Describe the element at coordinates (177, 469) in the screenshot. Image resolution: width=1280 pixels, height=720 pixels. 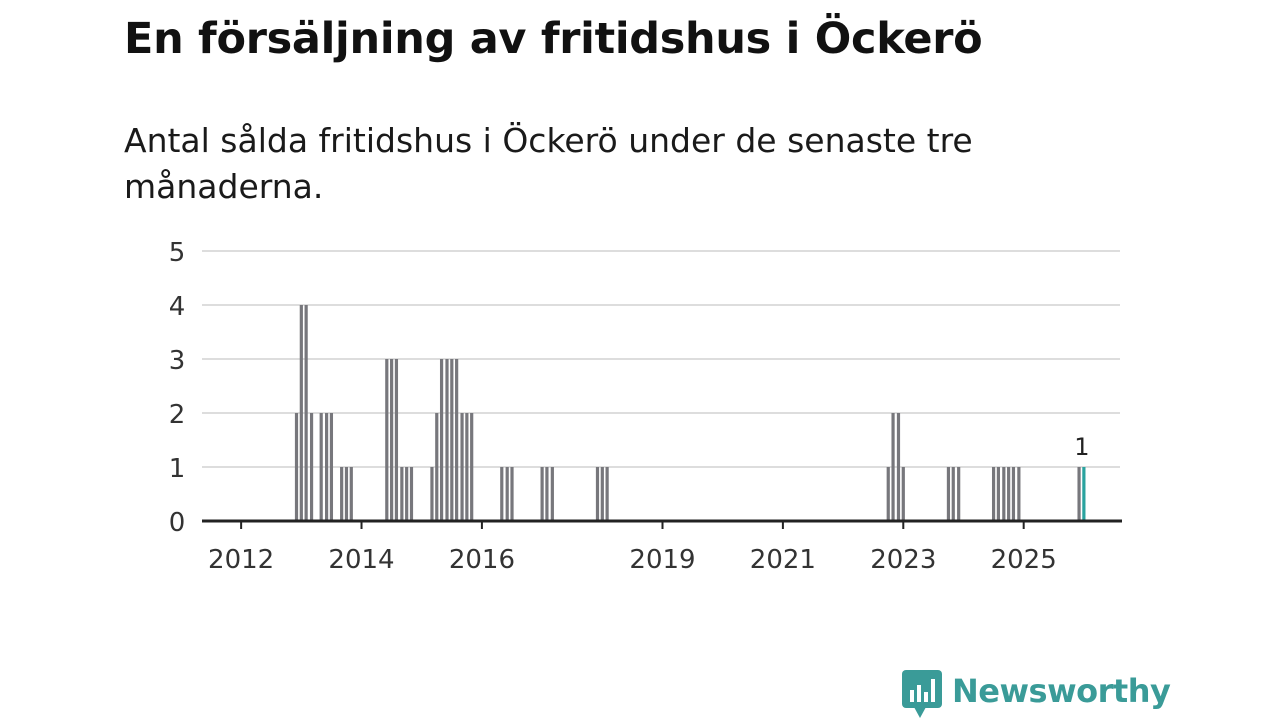
I see `y-tick-label: 1` at that location.